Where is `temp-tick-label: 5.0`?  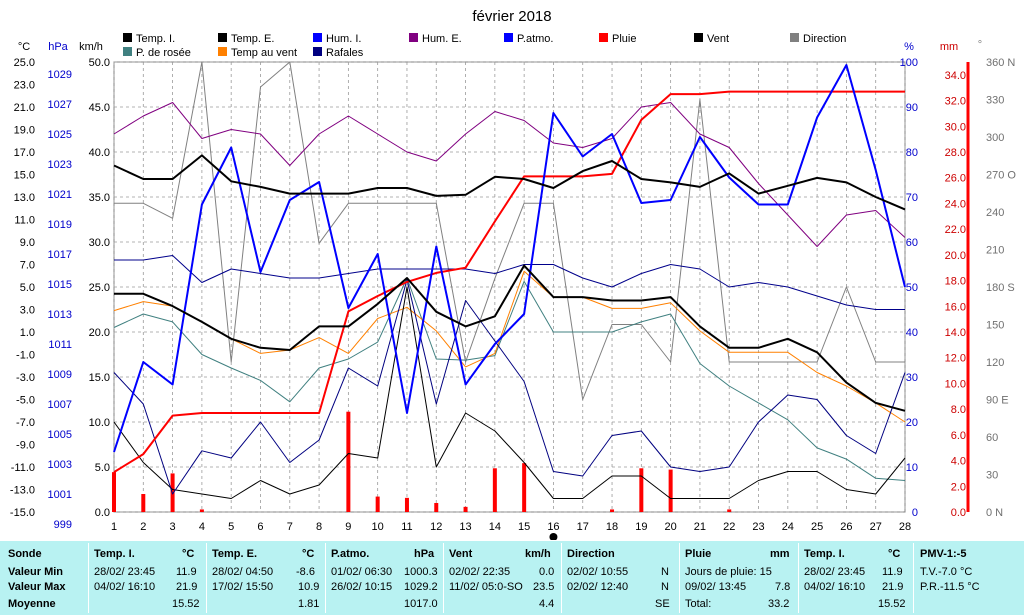 temp-tick-label: 5.0 is located at coordinates (27, 288).